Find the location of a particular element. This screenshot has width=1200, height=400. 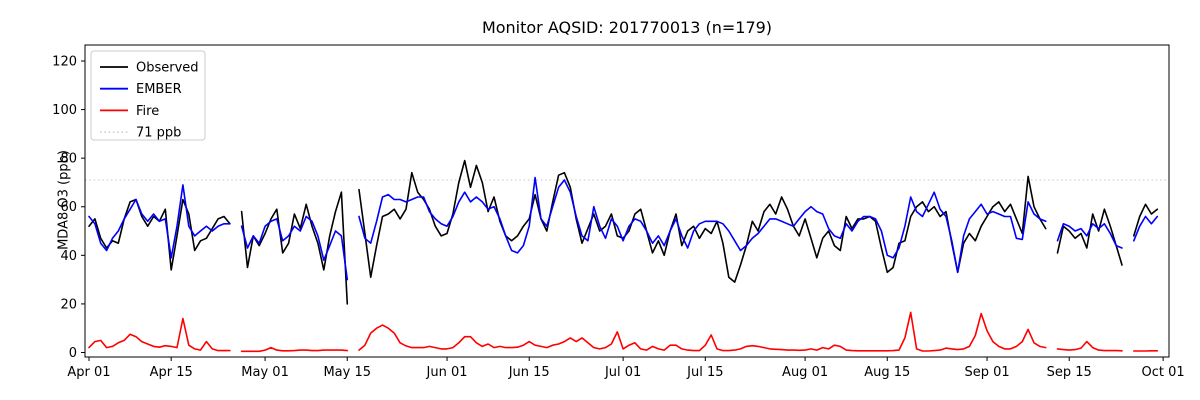

chart-title: Monitor AQSID: 201770013 (n=179) is located at coordinates (627, 27).